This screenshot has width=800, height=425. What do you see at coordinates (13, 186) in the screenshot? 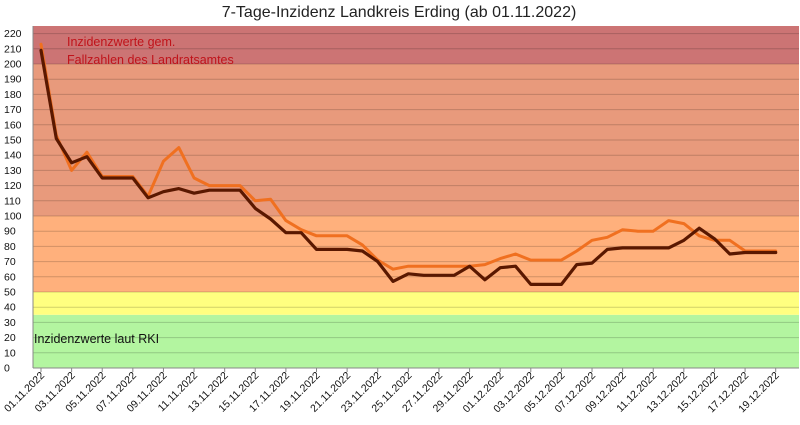
I see `y-tick-label-120: 120` at bounding box center [13, 186].